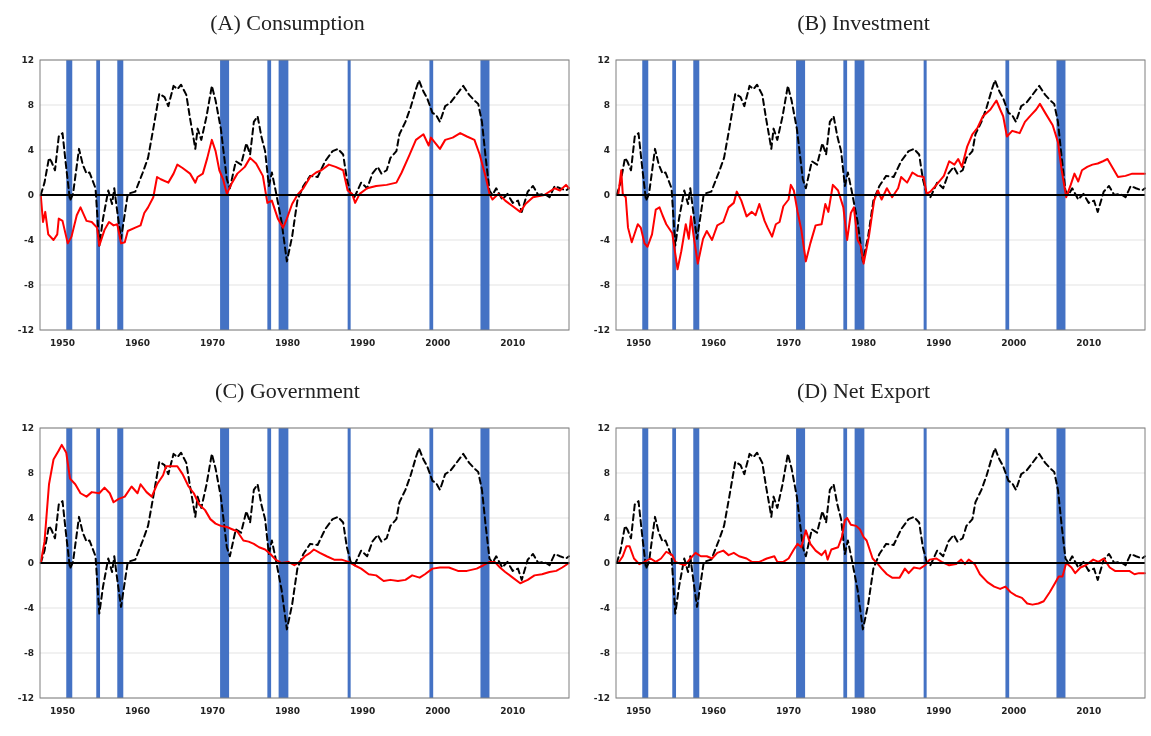 The height and width of the screenshot is (736, 1151). What do you see at coordinates (287, 22) in the screenshot?
I see `chart-title: (A) Consumption` at bounding box center [287, 22].